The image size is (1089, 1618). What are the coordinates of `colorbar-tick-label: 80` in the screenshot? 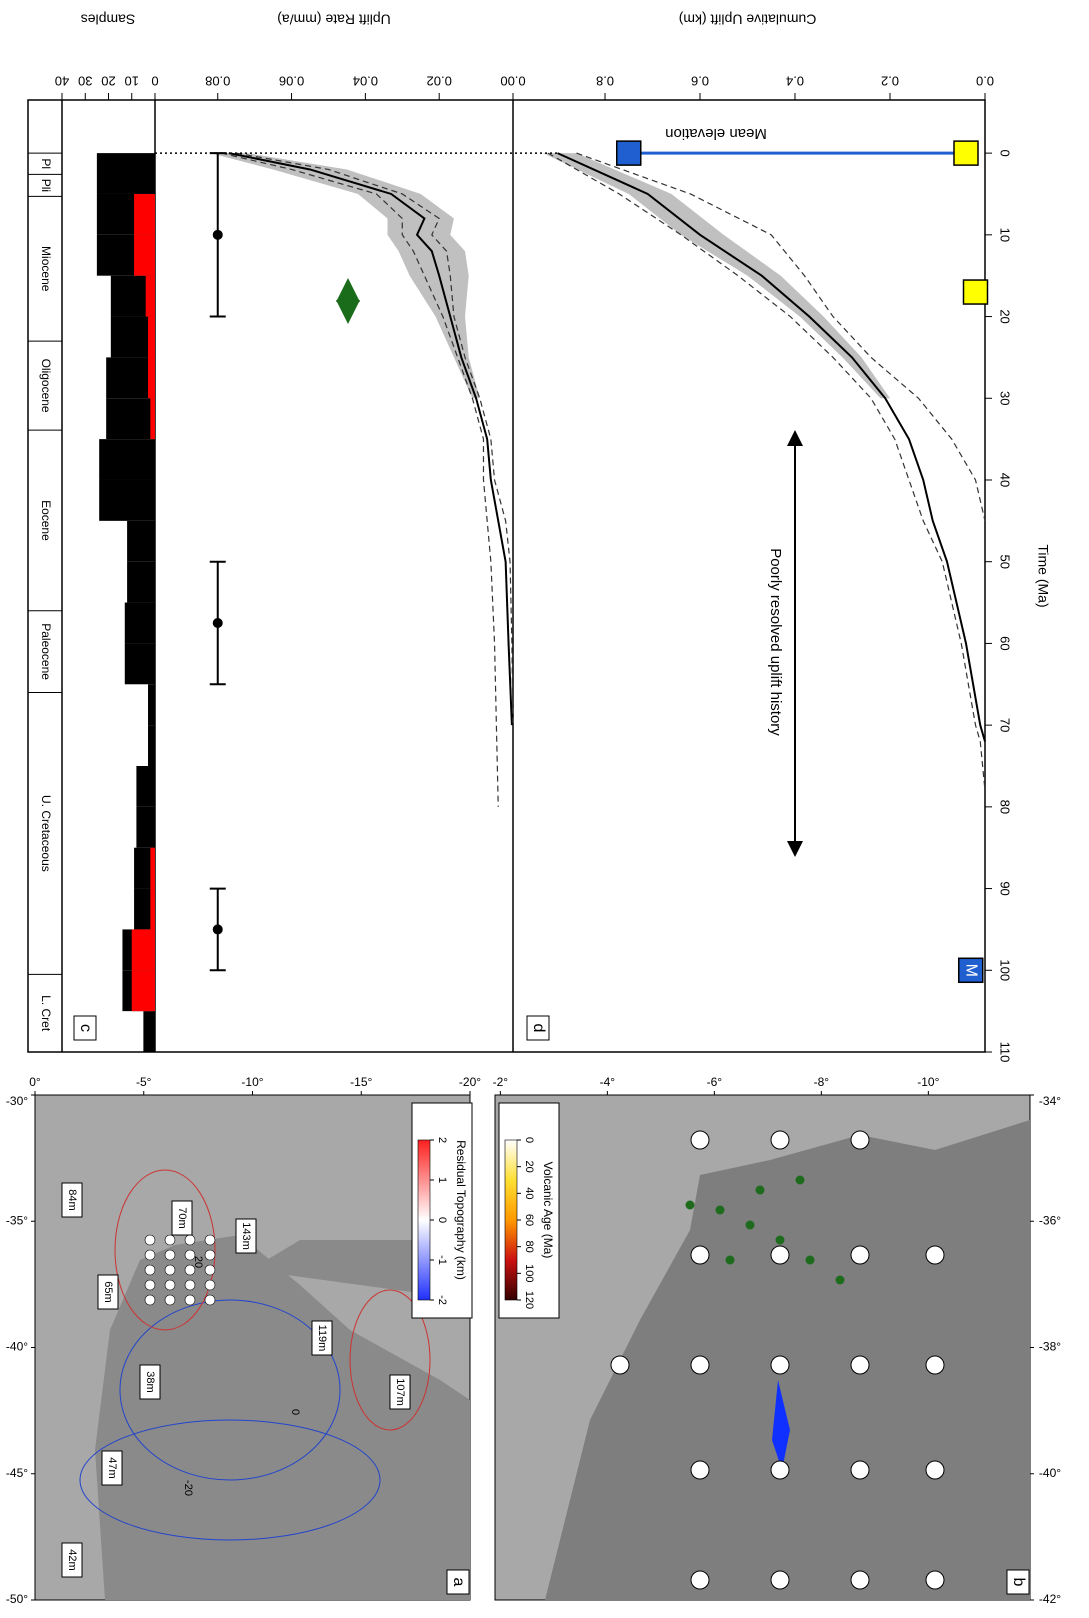 It's located at (529, 1247).